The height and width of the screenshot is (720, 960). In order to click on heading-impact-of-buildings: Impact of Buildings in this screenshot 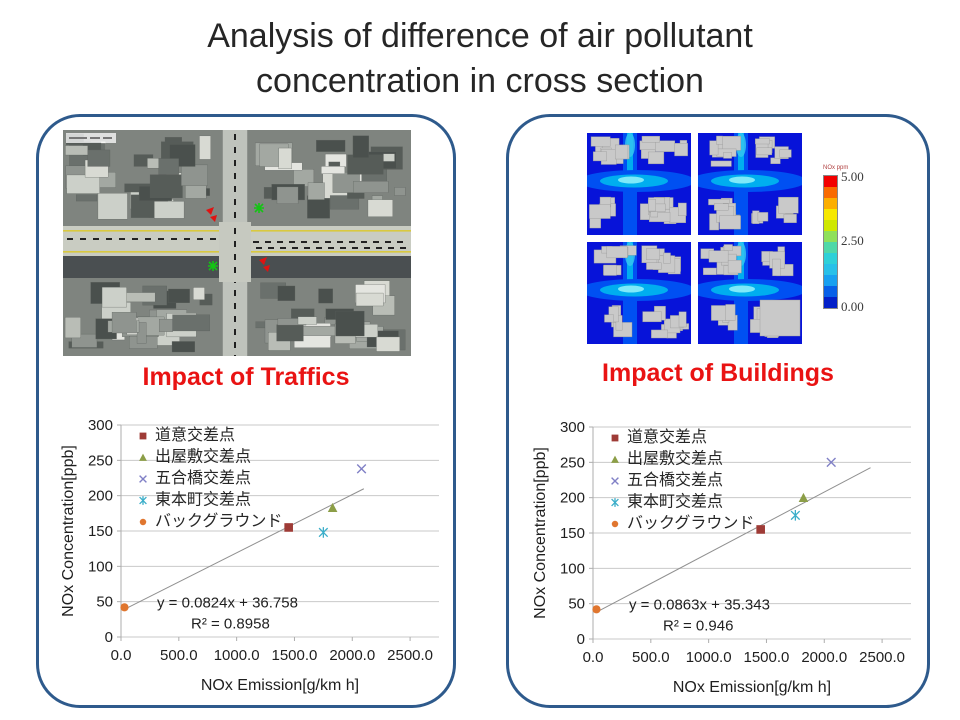, I will do `click(718, 373)`.